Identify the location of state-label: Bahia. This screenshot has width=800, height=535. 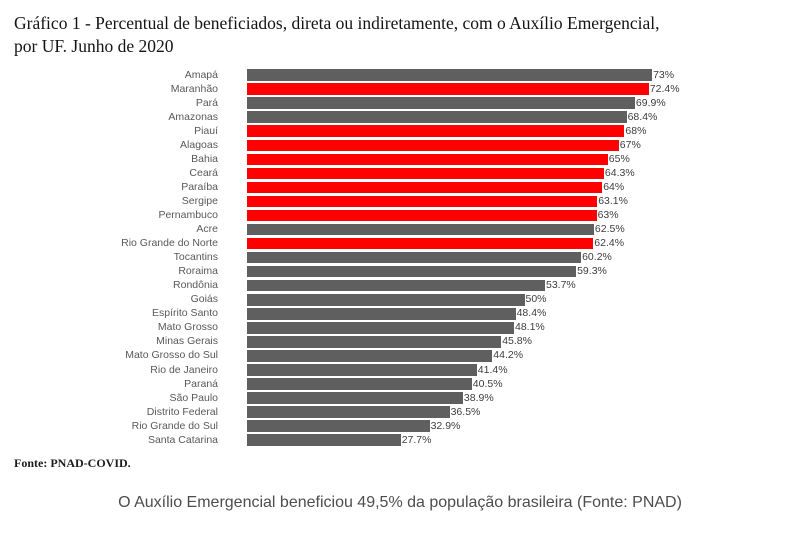
(204, 158).